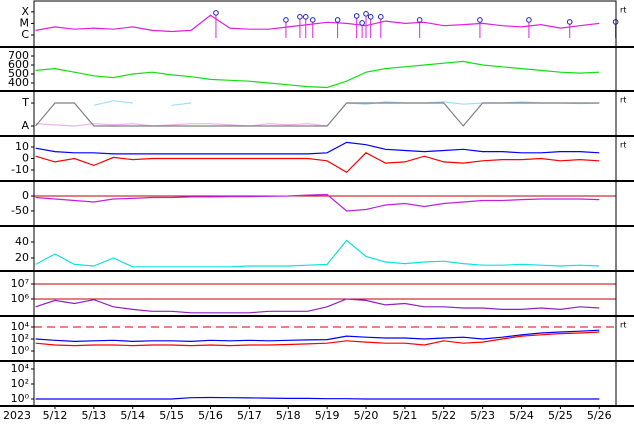 The height and width of the screenshot is (424, 634). Describe the element at coordinates (22, 146) in the screenshot. I see `y-tick-label: 10` at that location.